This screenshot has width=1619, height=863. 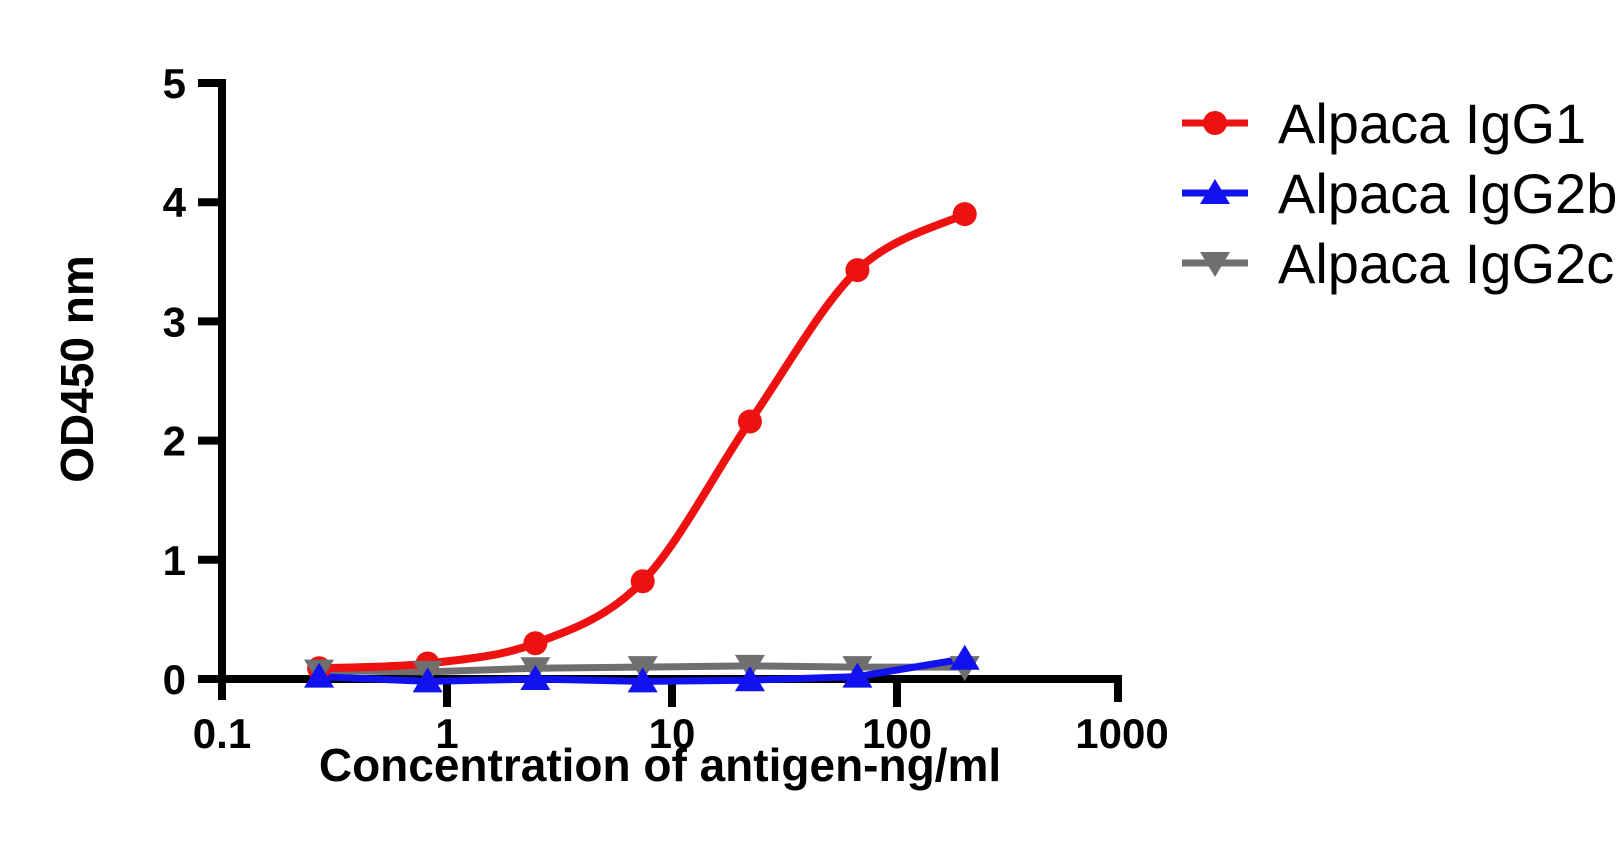 I want to click on legend-label: Alpaca IgG2b, so click(x=1448, y=193).